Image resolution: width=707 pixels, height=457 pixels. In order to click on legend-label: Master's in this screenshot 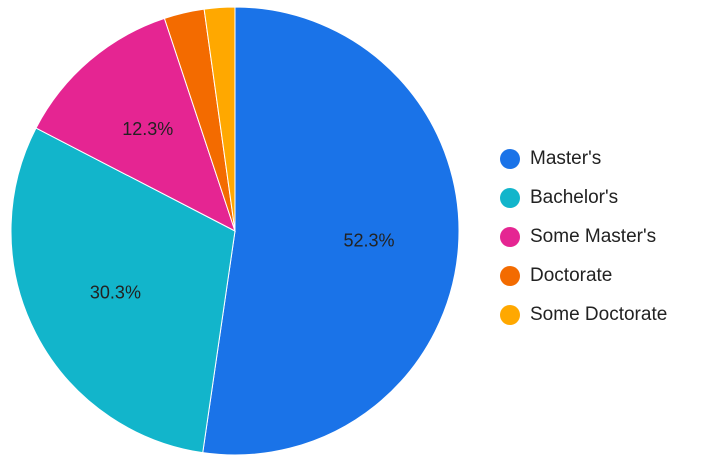, I will do `click(566, 158)`.